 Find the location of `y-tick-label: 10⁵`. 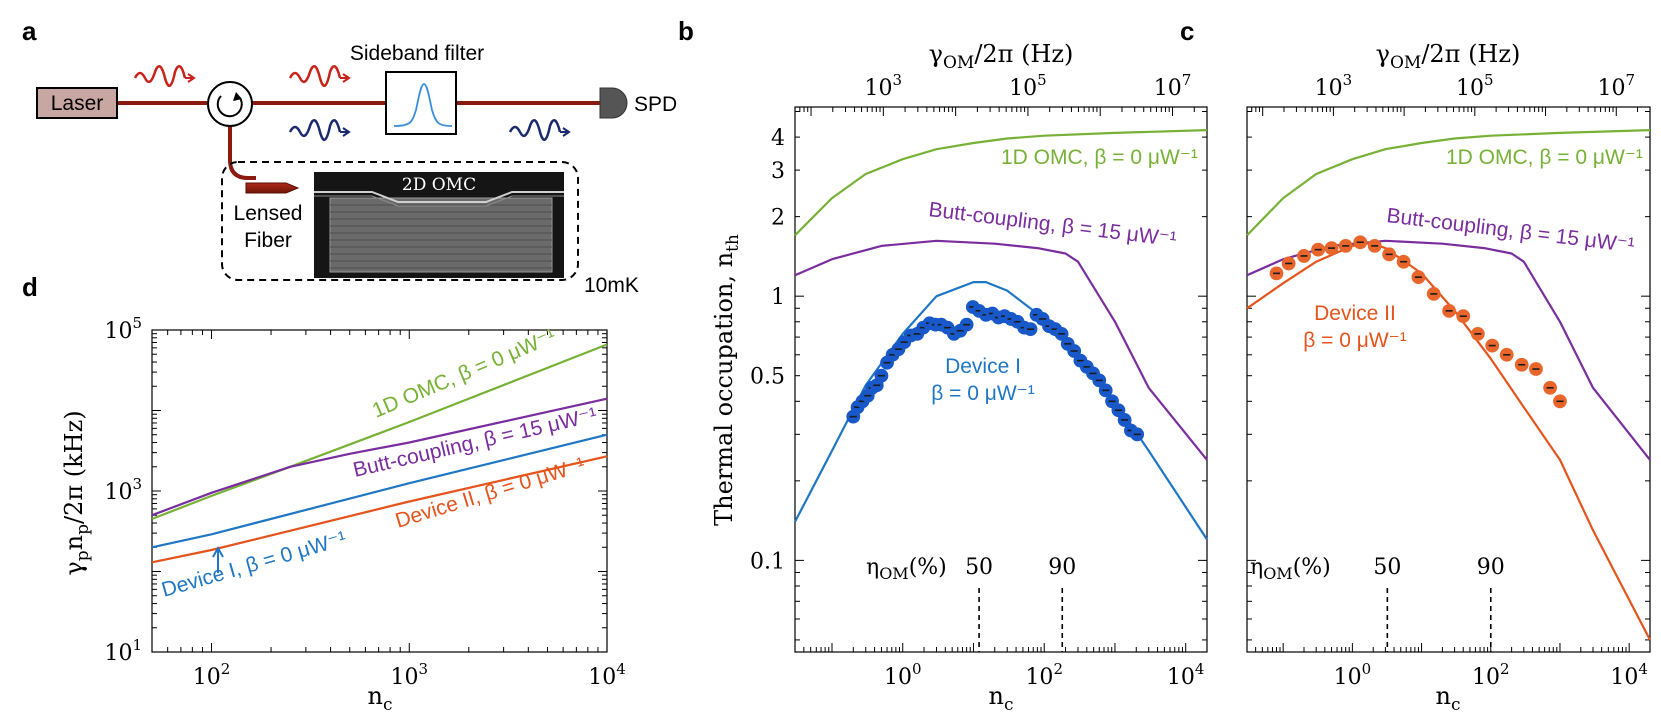

y-tick-label: 10⁵ is located at coordinates (123, 329).